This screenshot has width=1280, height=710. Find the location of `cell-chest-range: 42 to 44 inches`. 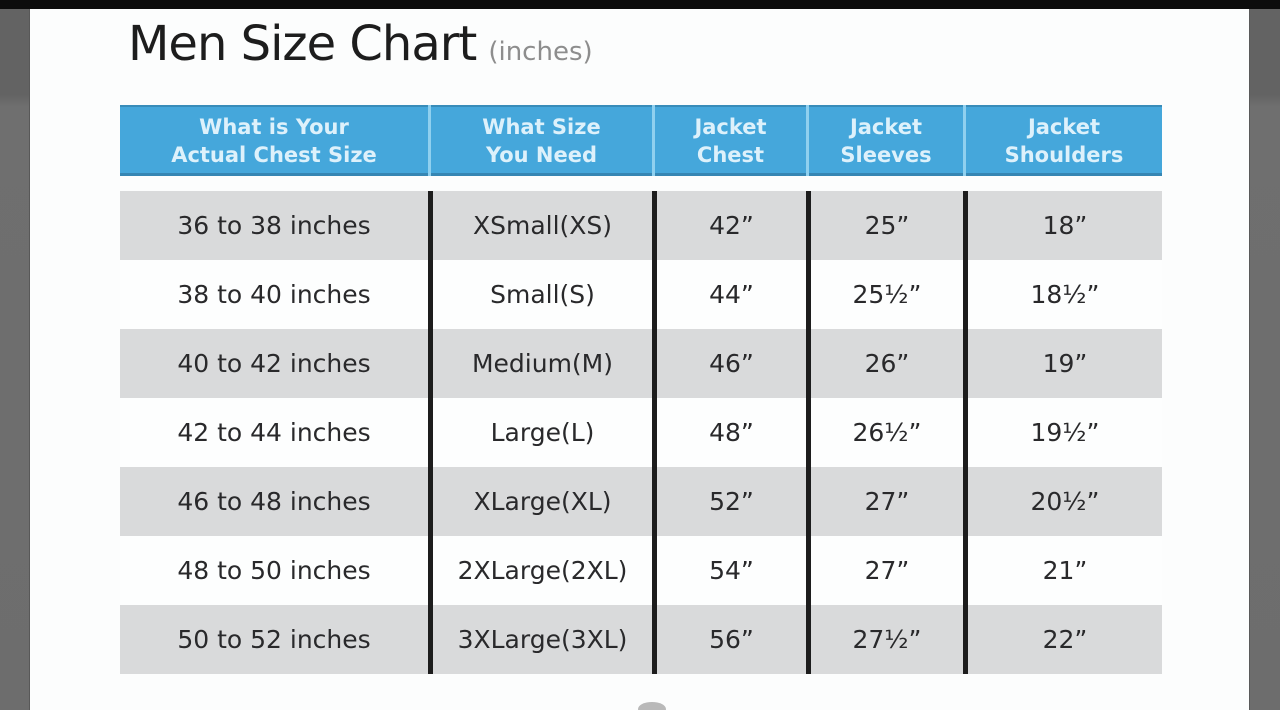

cell-chest-range: 42 to 44 inches is located at coordinates (274, 432).